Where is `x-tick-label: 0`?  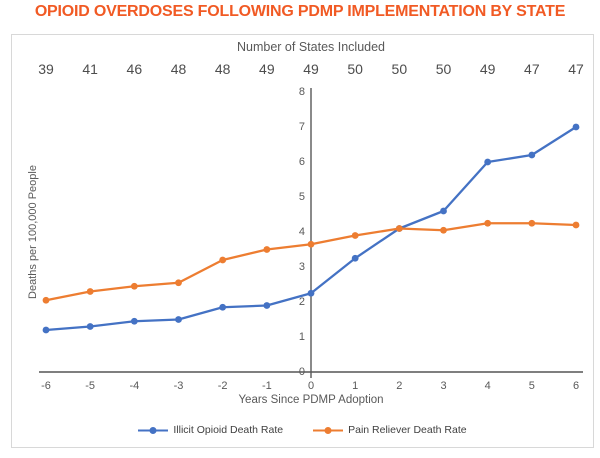 x-tick-label: 0 is located at coordinates (311, 386).